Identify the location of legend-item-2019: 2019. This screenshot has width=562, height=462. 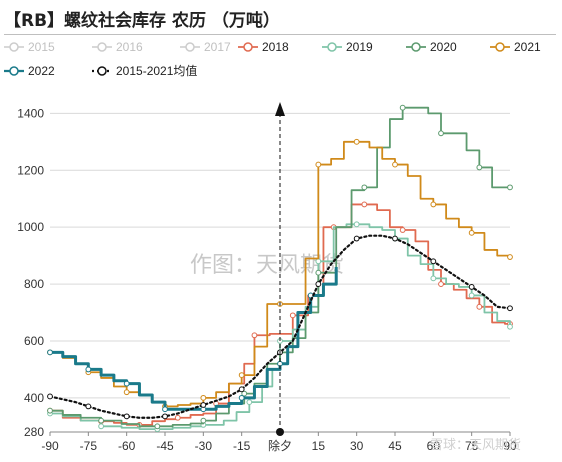
(347, 47).